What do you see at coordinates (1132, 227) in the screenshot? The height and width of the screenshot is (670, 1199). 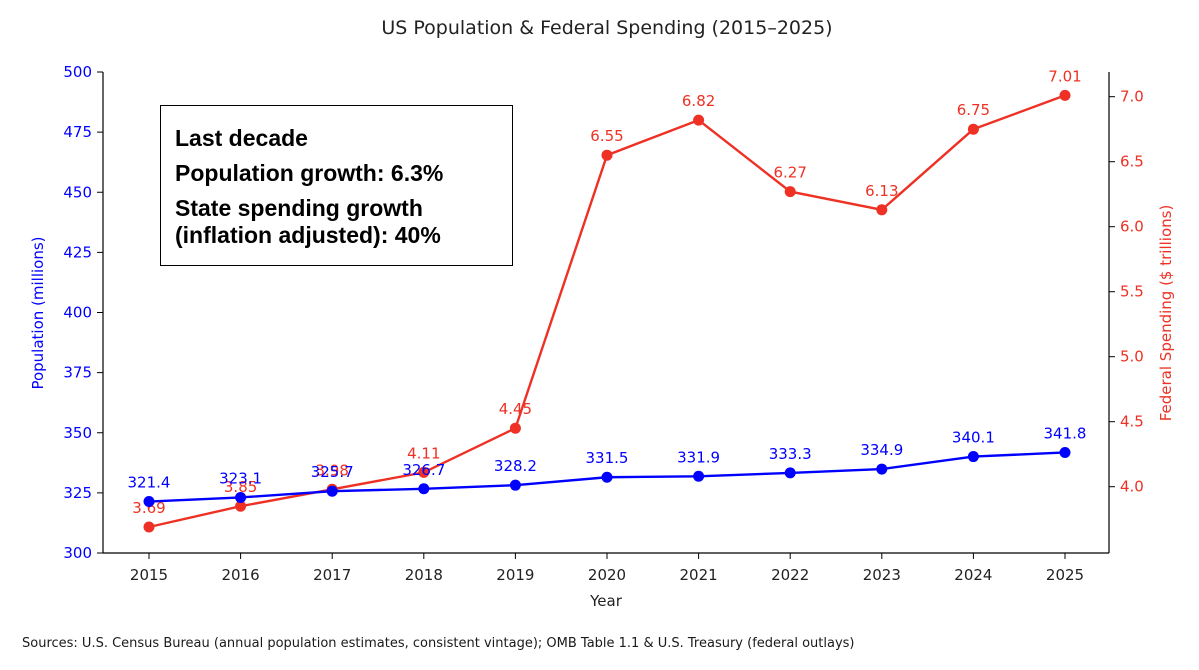 I see `y-tick-label-right: 6.0` at bounding box center [1132, 227].